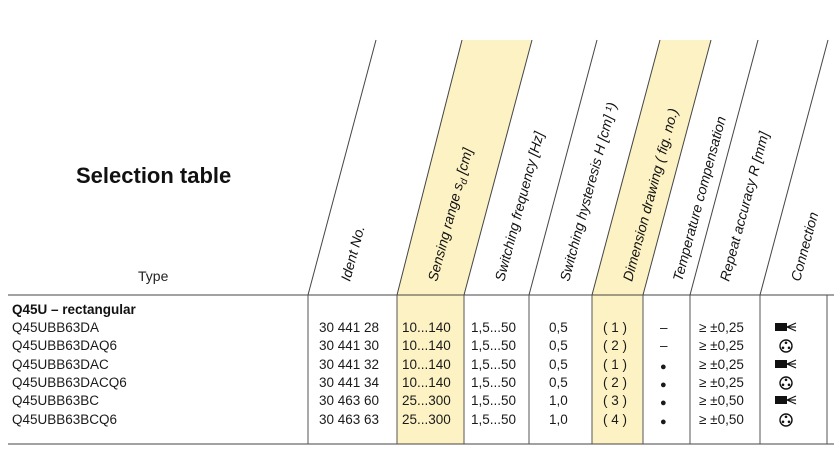 The height and width of the screenshot is (450, 834). What do you see at coordinates (464, 242) in the screenshot?
I see `range-column-highlight` at bounding box center [464, 242].